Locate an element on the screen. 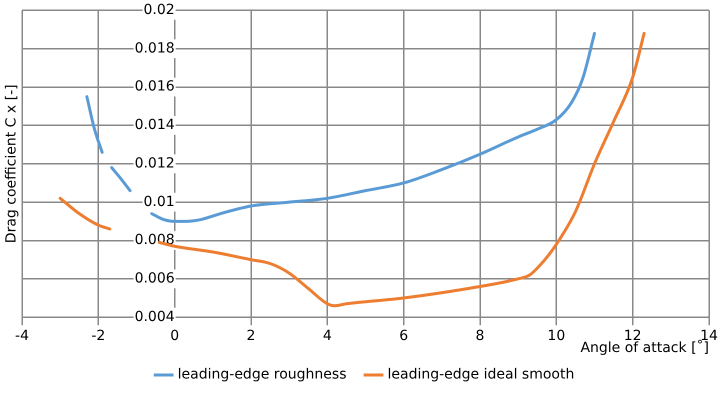 The width and height of the screenshot is (725, 396). legend-label: leading-edge roughness is located at coordinates (262, 374).